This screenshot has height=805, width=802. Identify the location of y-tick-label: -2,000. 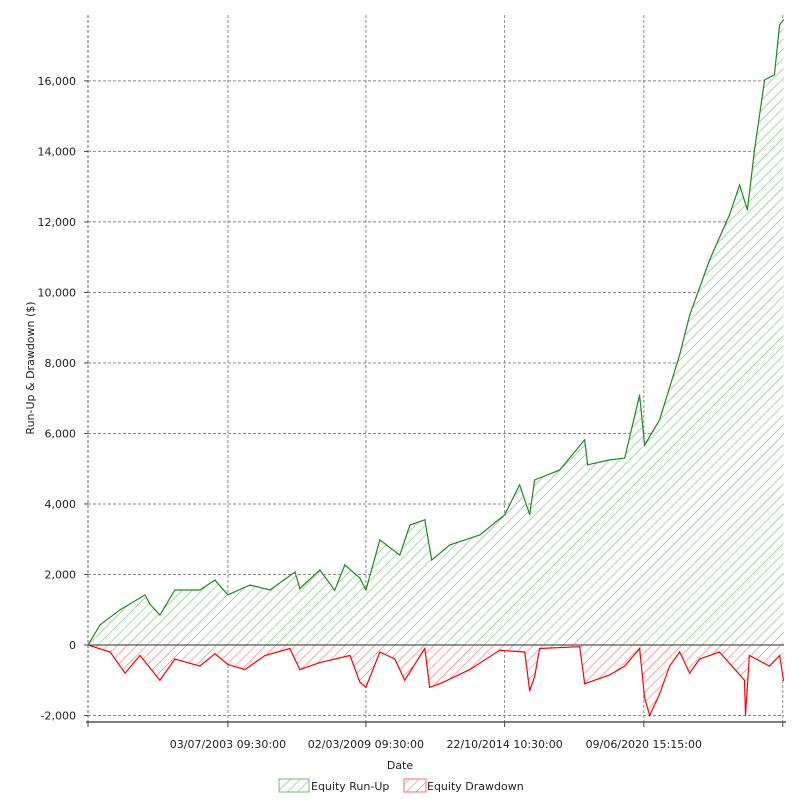
(58, 715).